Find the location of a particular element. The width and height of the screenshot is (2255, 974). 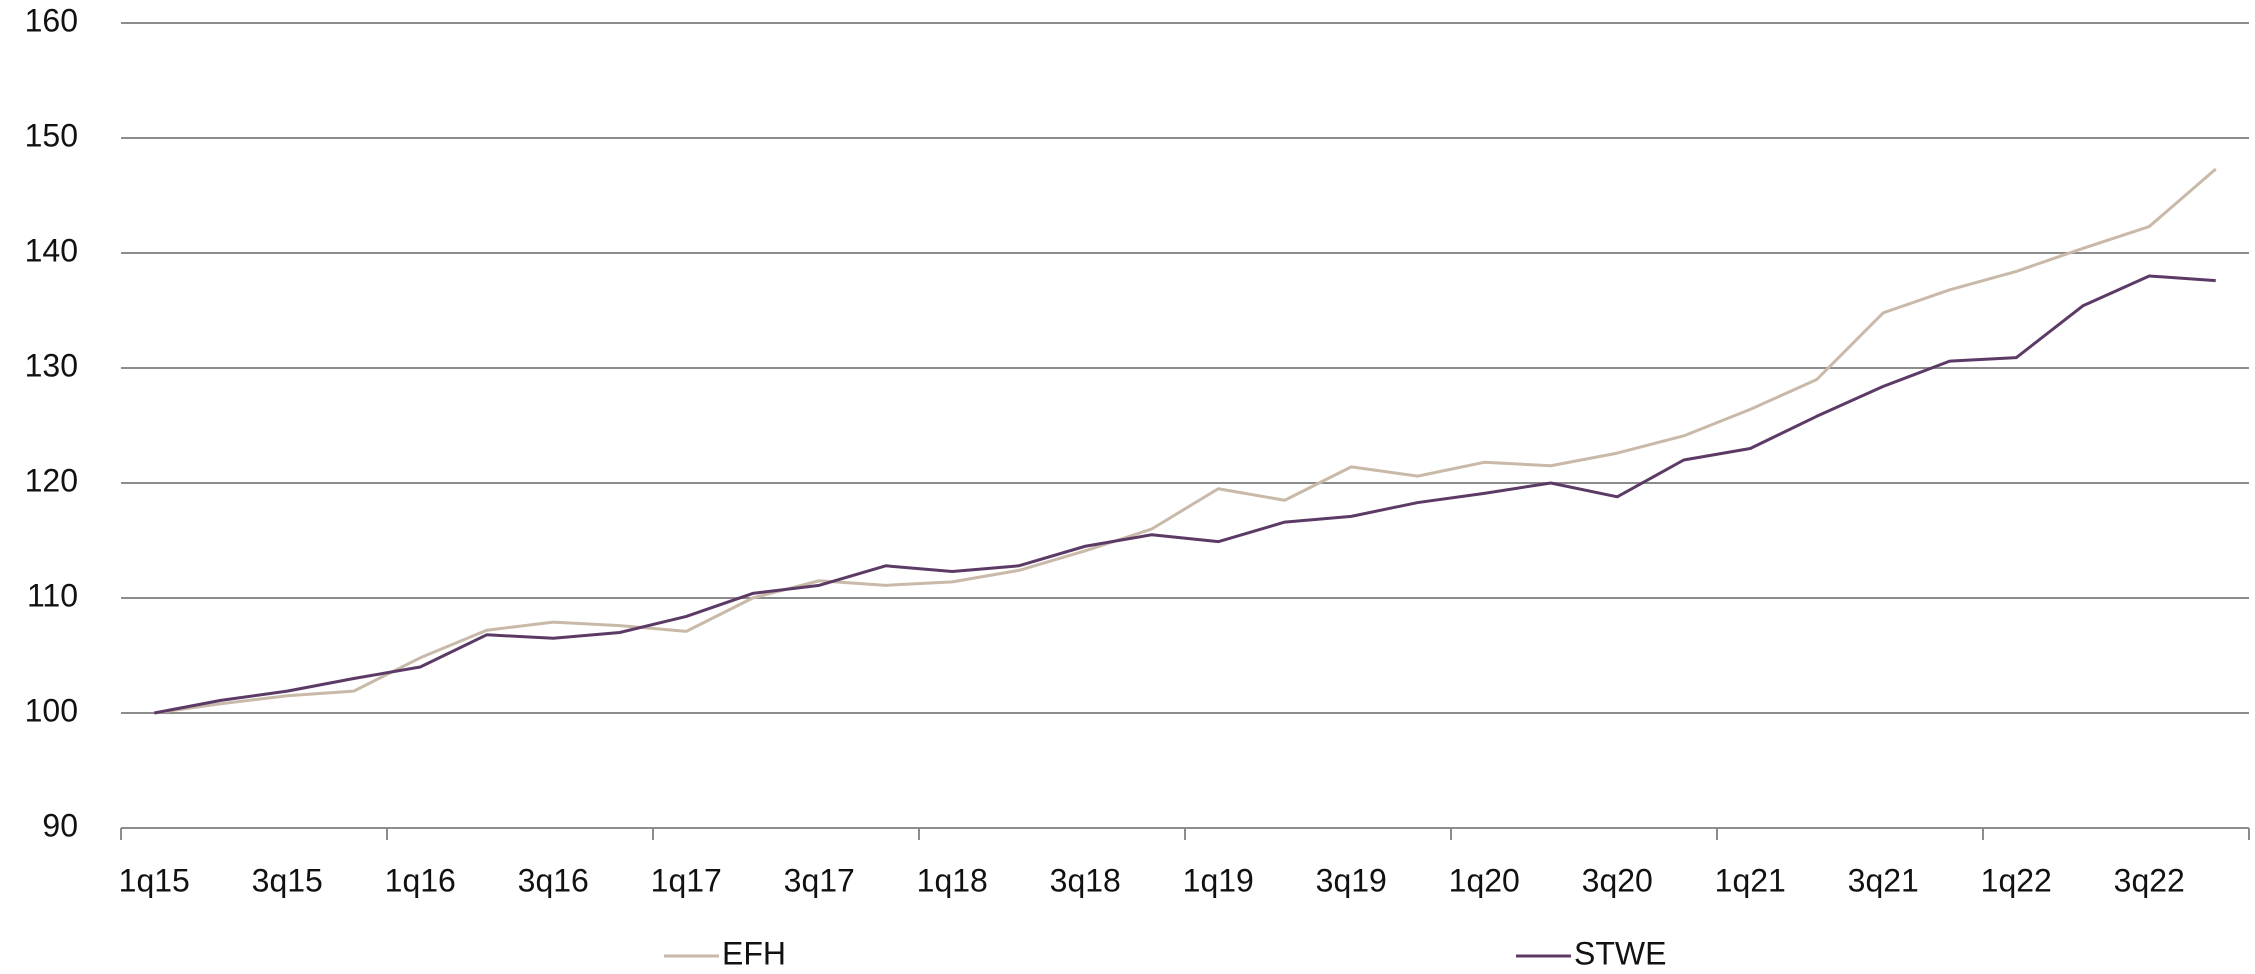

y-tick-label: 140 is located at coordinates (51, 250).